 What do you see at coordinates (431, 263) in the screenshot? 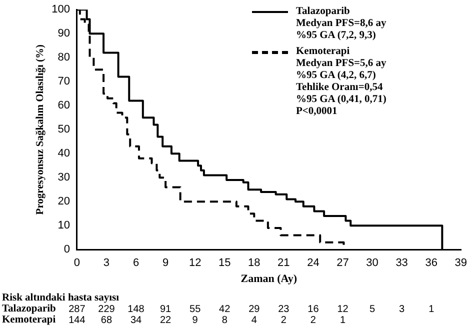
I see `x-tick-label: 36` at bounding box center [431, 263].